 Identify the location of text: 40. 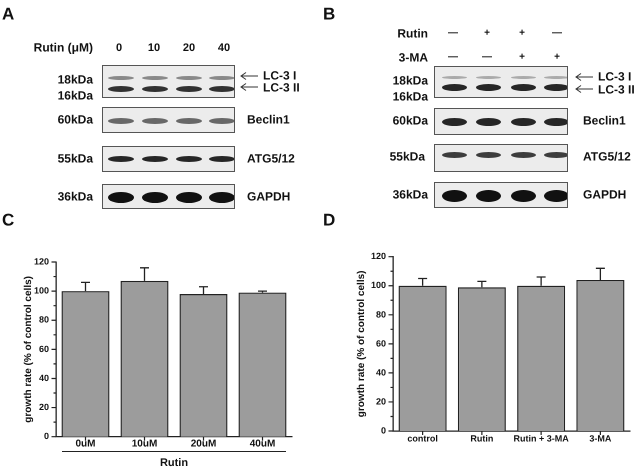
(224, 48).